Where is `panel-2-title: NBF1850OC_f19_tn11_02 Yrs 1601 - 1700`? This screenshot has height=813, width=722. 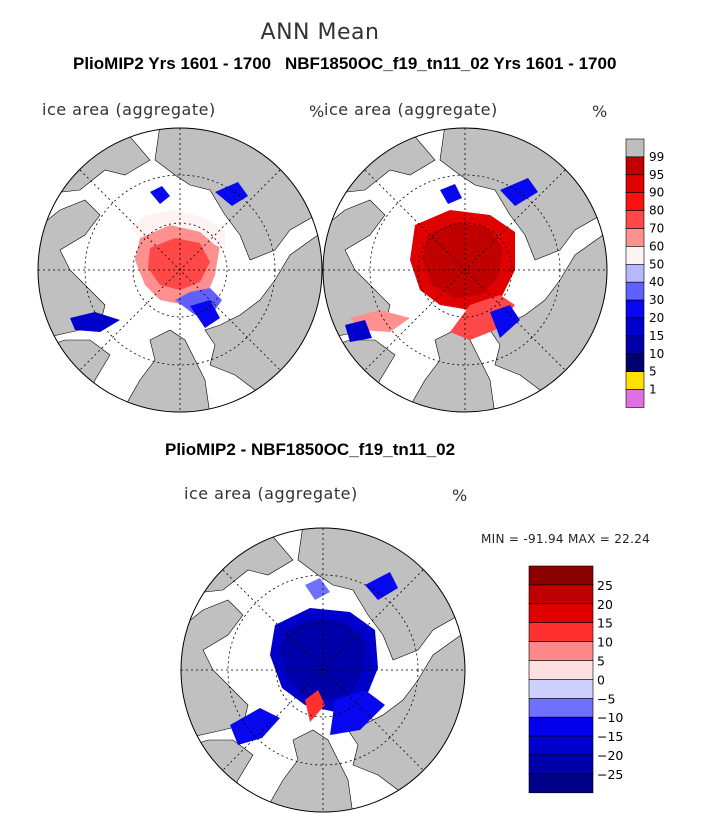
panel-2-title: NBF1850OC_f19_tn11_02 Yrs 1601 - 1700 is located at coordinates (451, 63).